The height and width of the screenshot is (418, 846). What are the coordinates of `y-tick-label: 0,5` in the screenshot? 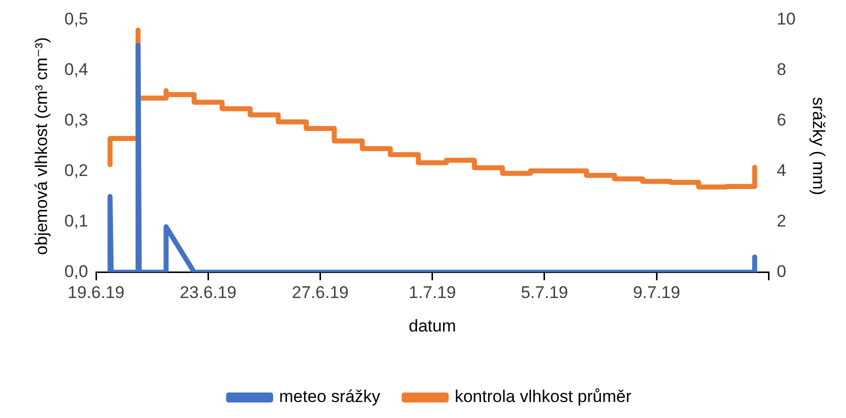 It's located at (76, 19).